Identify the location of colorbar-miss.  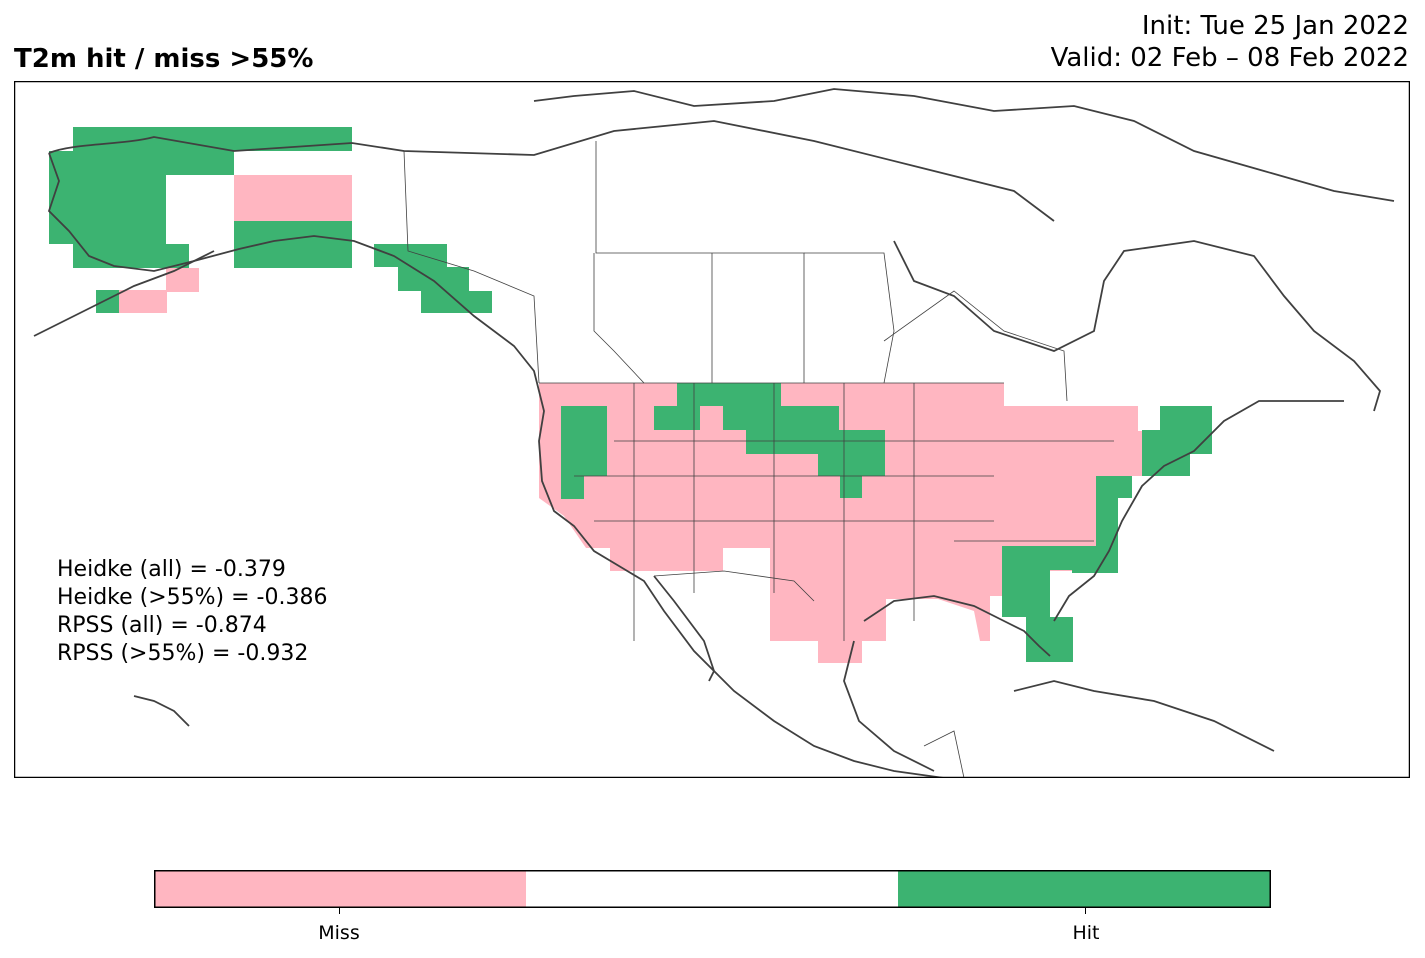
(340, 889).